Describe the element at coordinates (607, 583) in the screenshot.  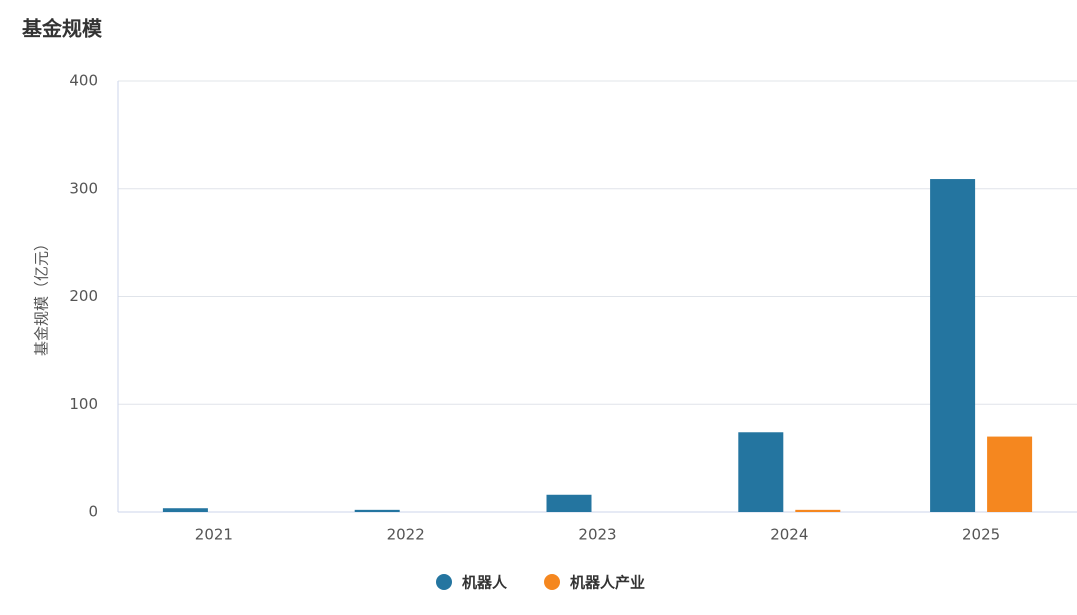
I see `legend-text: 机器人产业` at that location.